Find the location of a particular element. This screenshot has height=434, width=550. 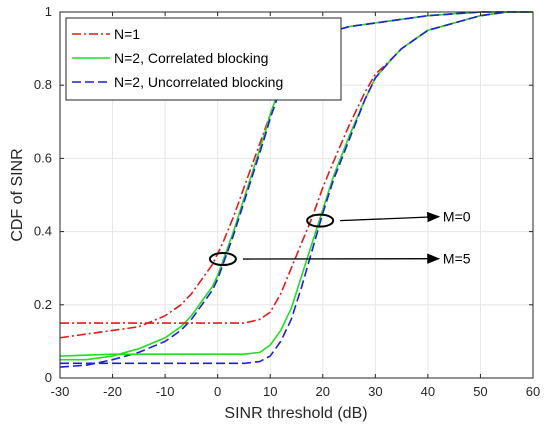

annotation-label-0: M=0 is located at coordinates (457, 217).